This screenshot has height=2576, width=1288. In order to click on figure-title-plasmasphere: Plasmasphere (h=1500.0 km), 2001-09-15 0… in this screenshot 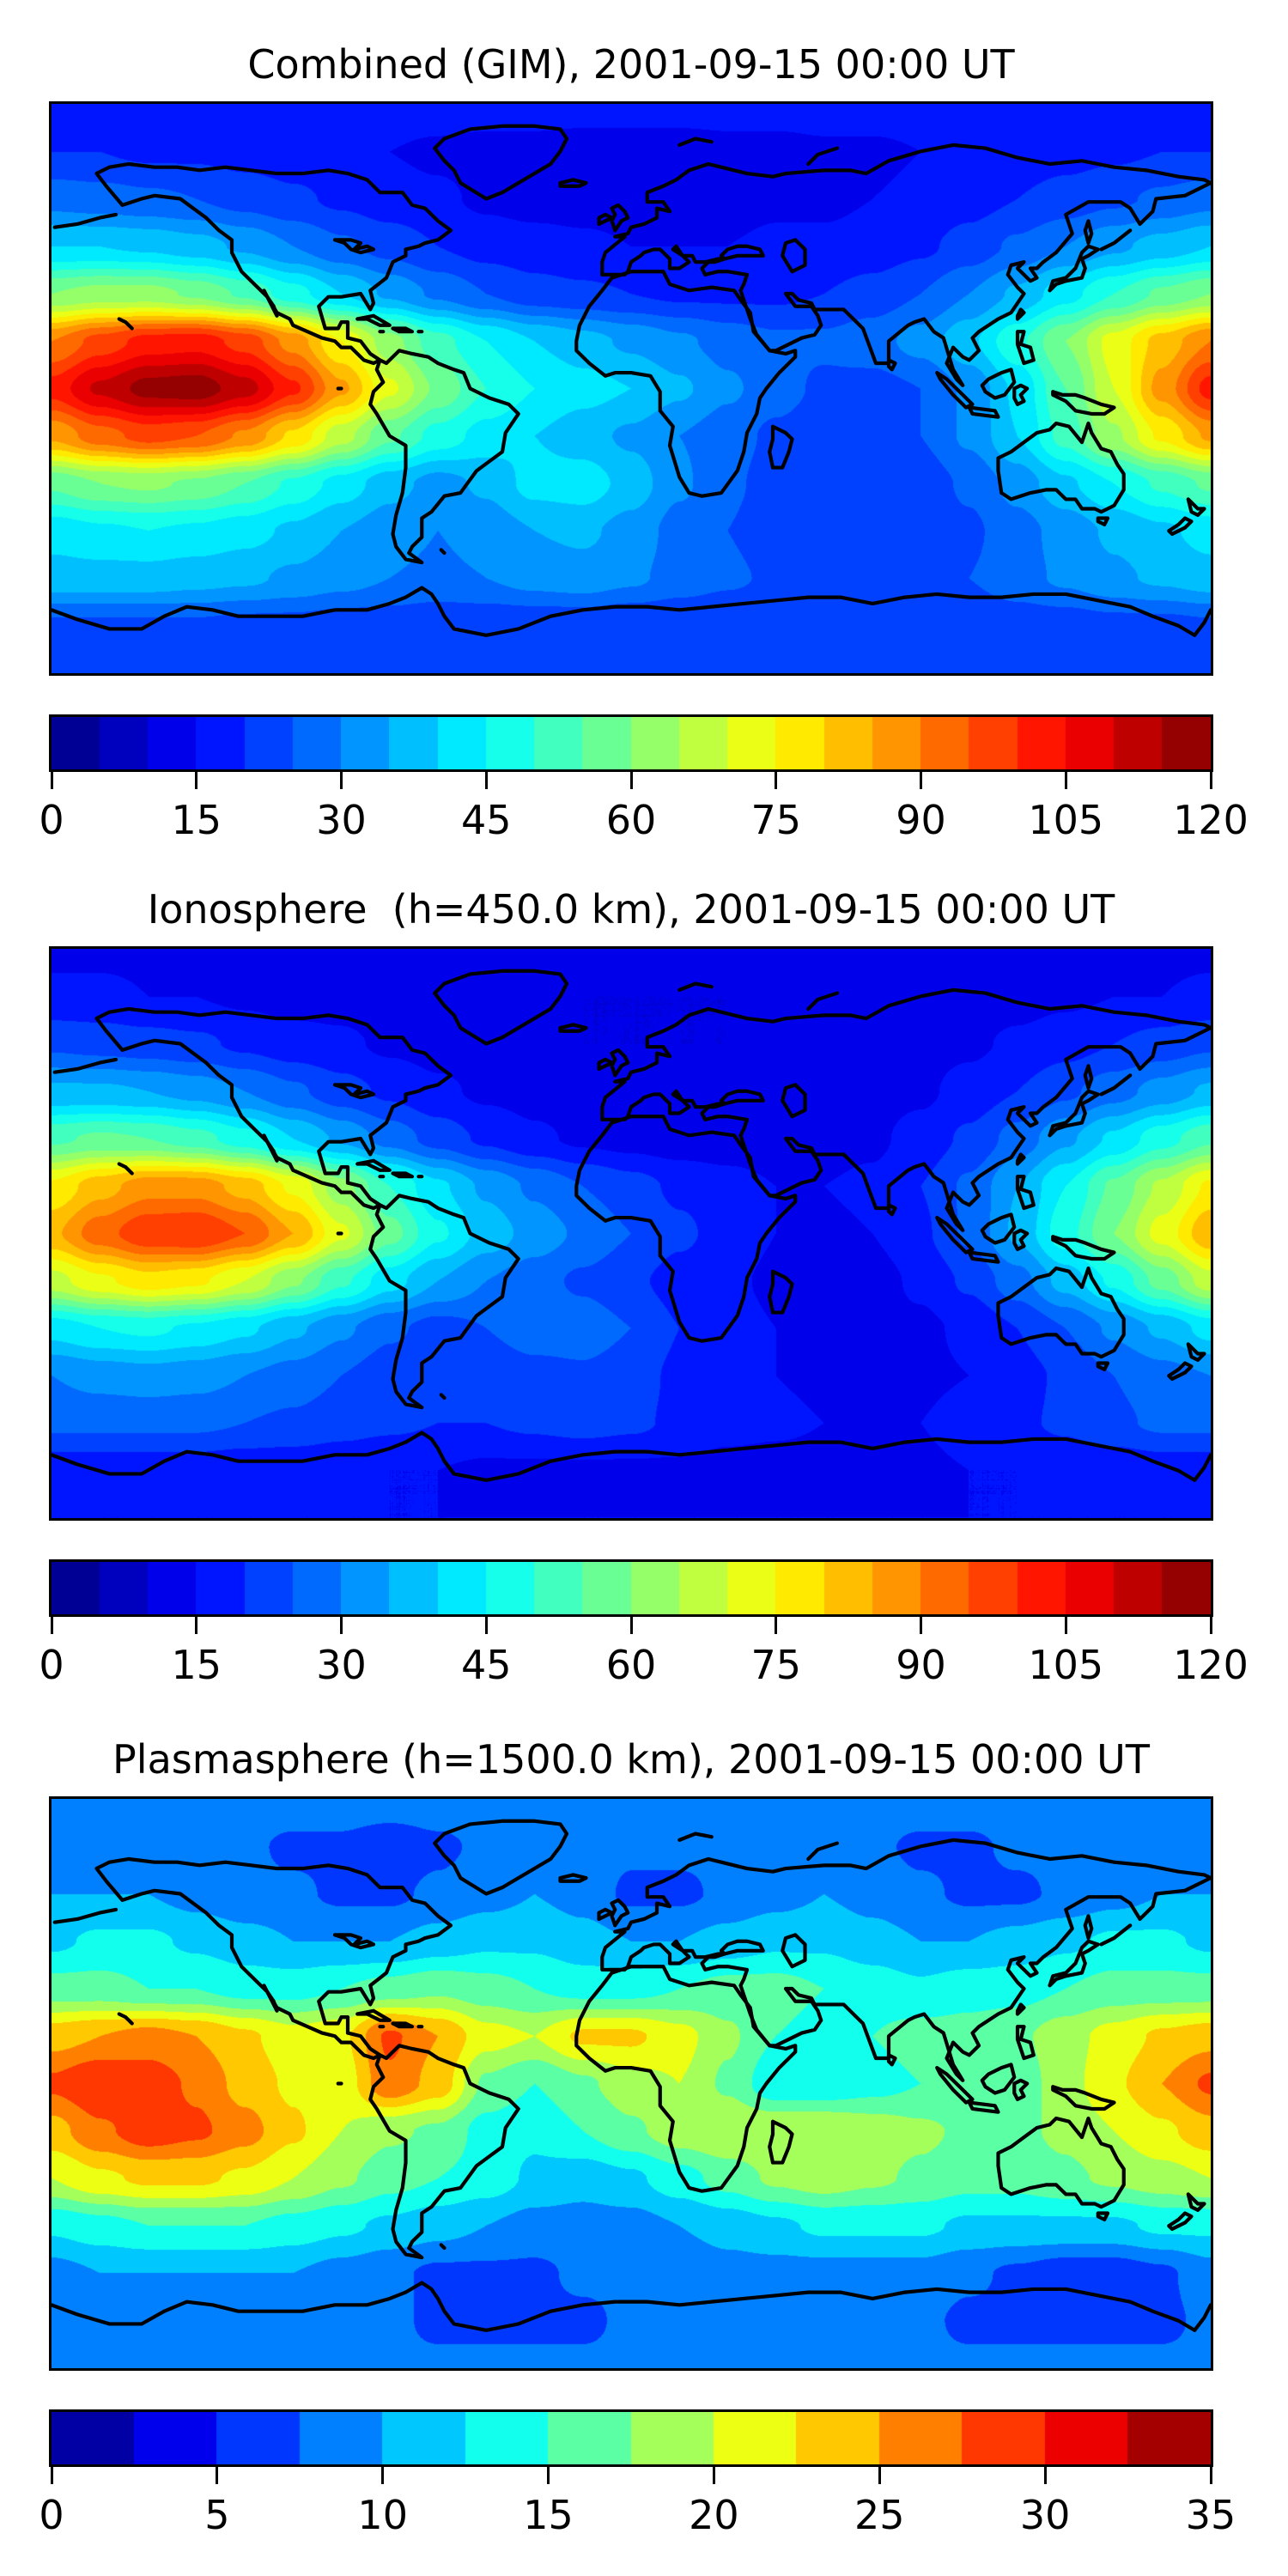, I will do `click(631, 1760)`.